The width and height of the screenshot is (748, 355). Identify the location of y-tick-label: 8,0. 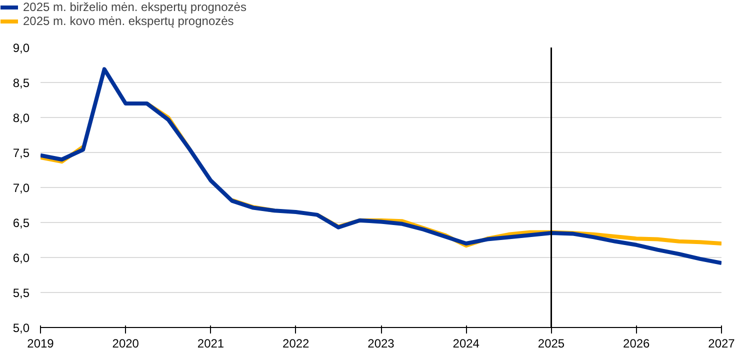
(21, 118).